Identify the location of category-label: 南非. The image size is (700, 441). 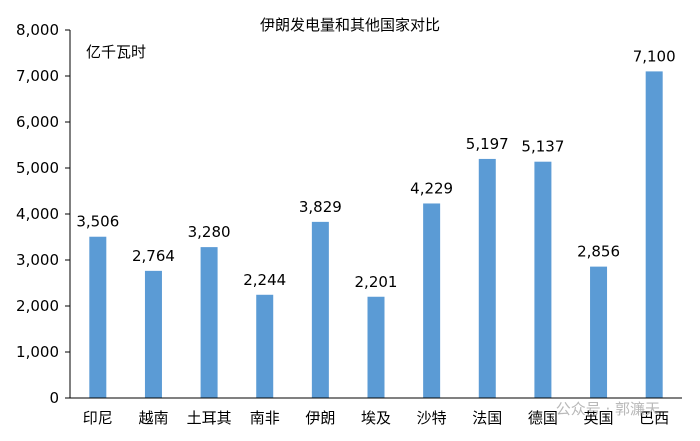
(265, 418).